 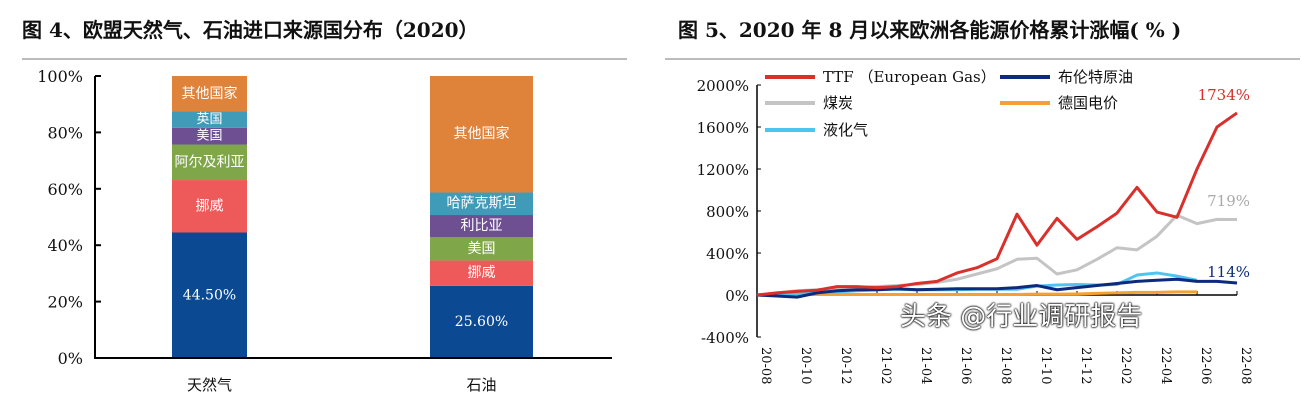 What do you see at coordinates (930, 30) in the screenshot?
I see `chart-title-right: 图 5、2020 年 8 月以来欧洲各能源价格累计涨幅( % )` at bounding box center [930, 30].